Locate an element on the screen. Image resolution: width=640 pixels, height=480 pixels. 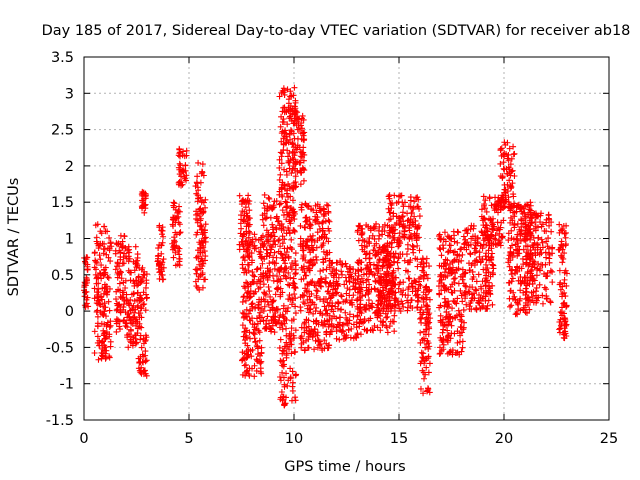
y-tick-label: 1.5 is located at coordinates (62, 203).